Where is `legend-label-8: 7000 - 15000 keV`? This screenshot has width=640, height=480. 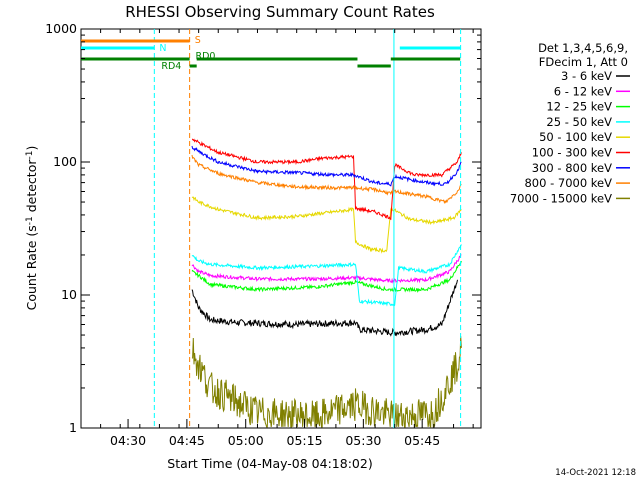
legend-label-8: 7000 - 15000 keV is located at coordinates (561, 198).